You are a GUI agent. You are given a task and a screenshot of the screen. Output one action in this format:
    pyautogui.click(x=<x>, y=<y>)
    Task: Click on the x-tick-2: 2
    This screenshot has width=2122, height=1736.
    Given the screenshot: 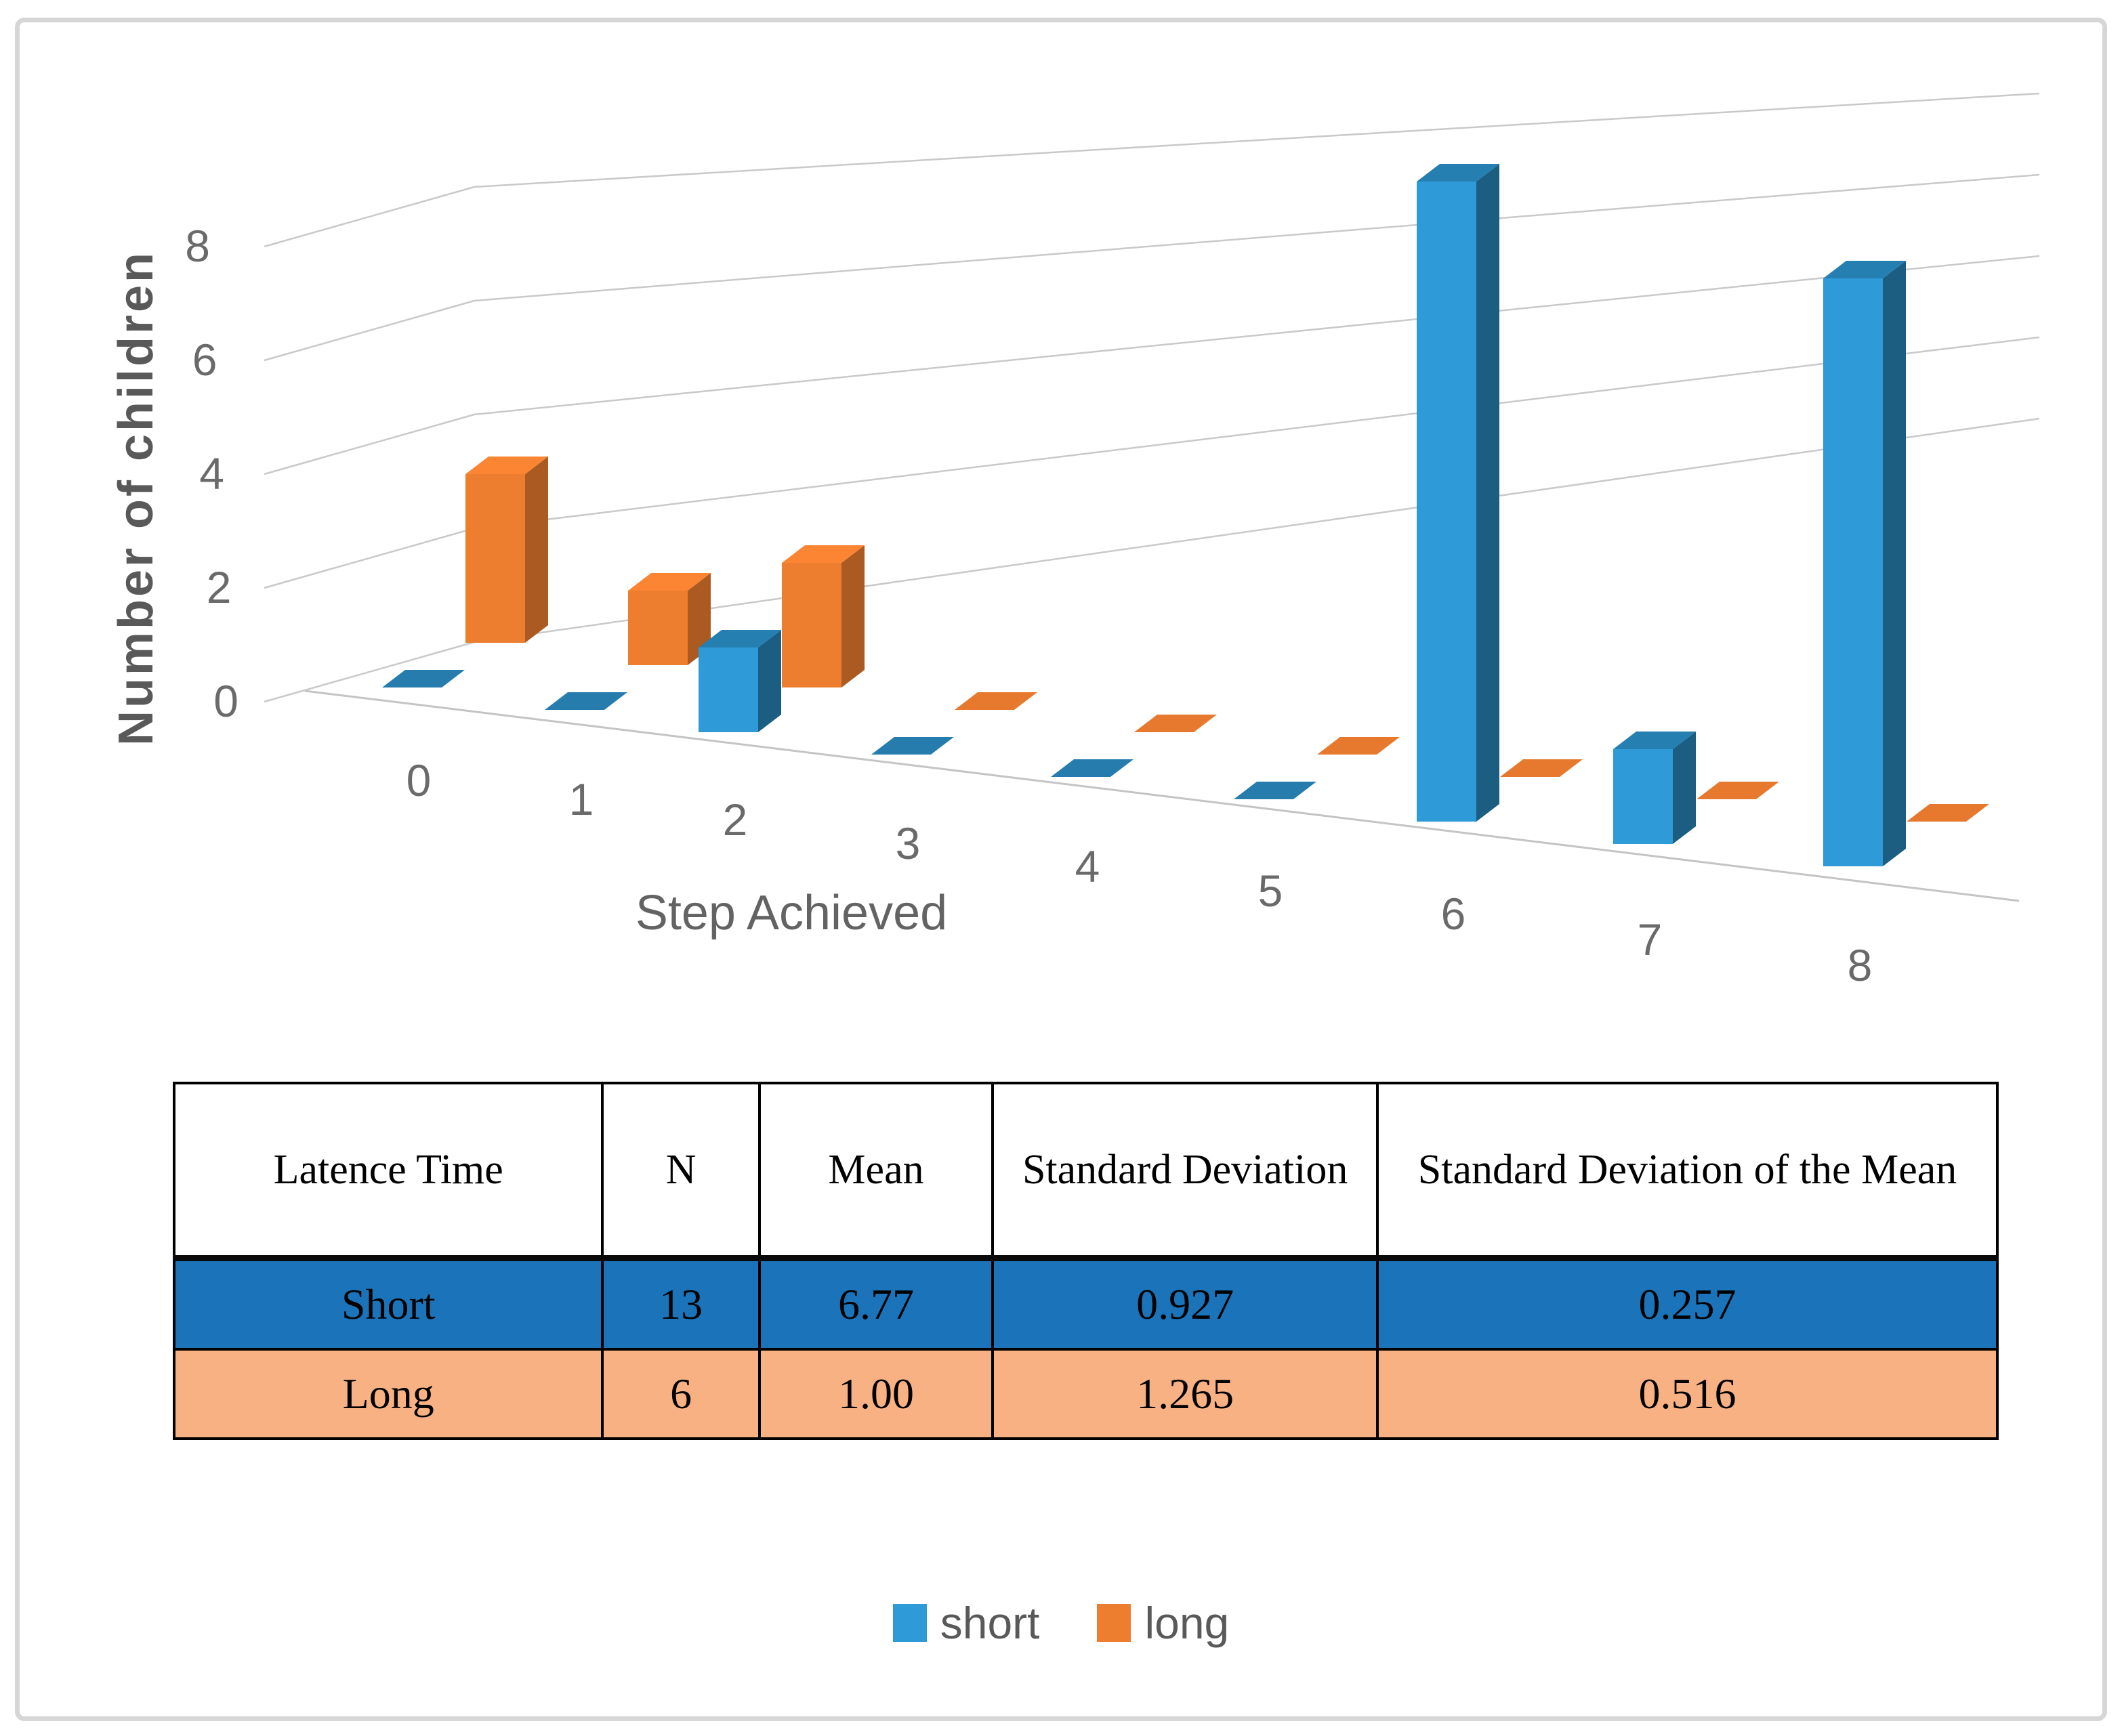 What is the action you would take?
    pyautogui.click(x=735, y=820)
    